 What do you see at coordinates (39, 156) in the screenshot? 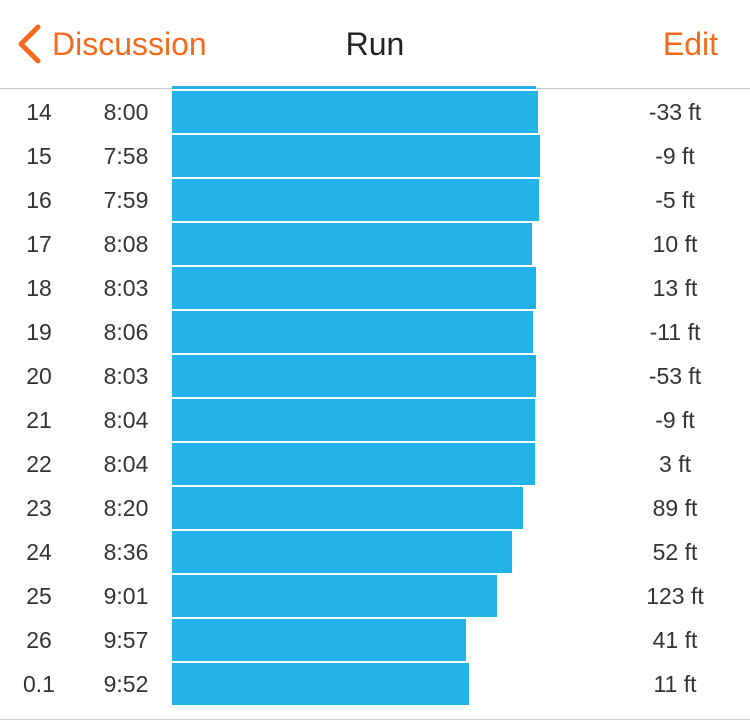
I see `split-mile: 15` at bounding box center [39, 156].